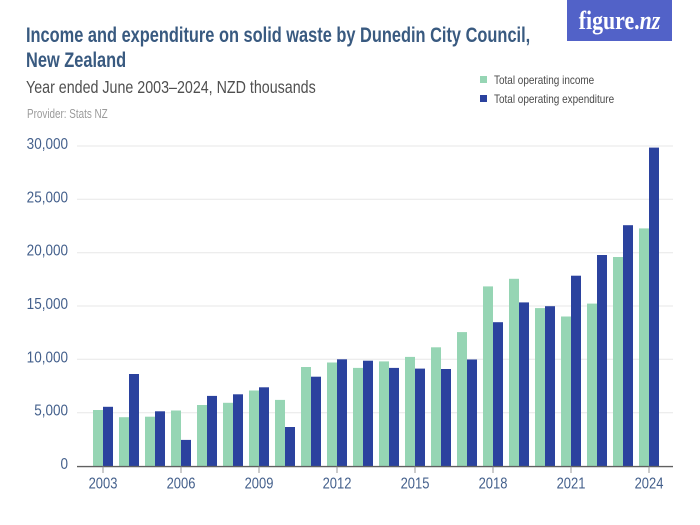 The height and width of the screenshot is (525, 700). I want to click on svg-text: 2003, so click(103, 484).